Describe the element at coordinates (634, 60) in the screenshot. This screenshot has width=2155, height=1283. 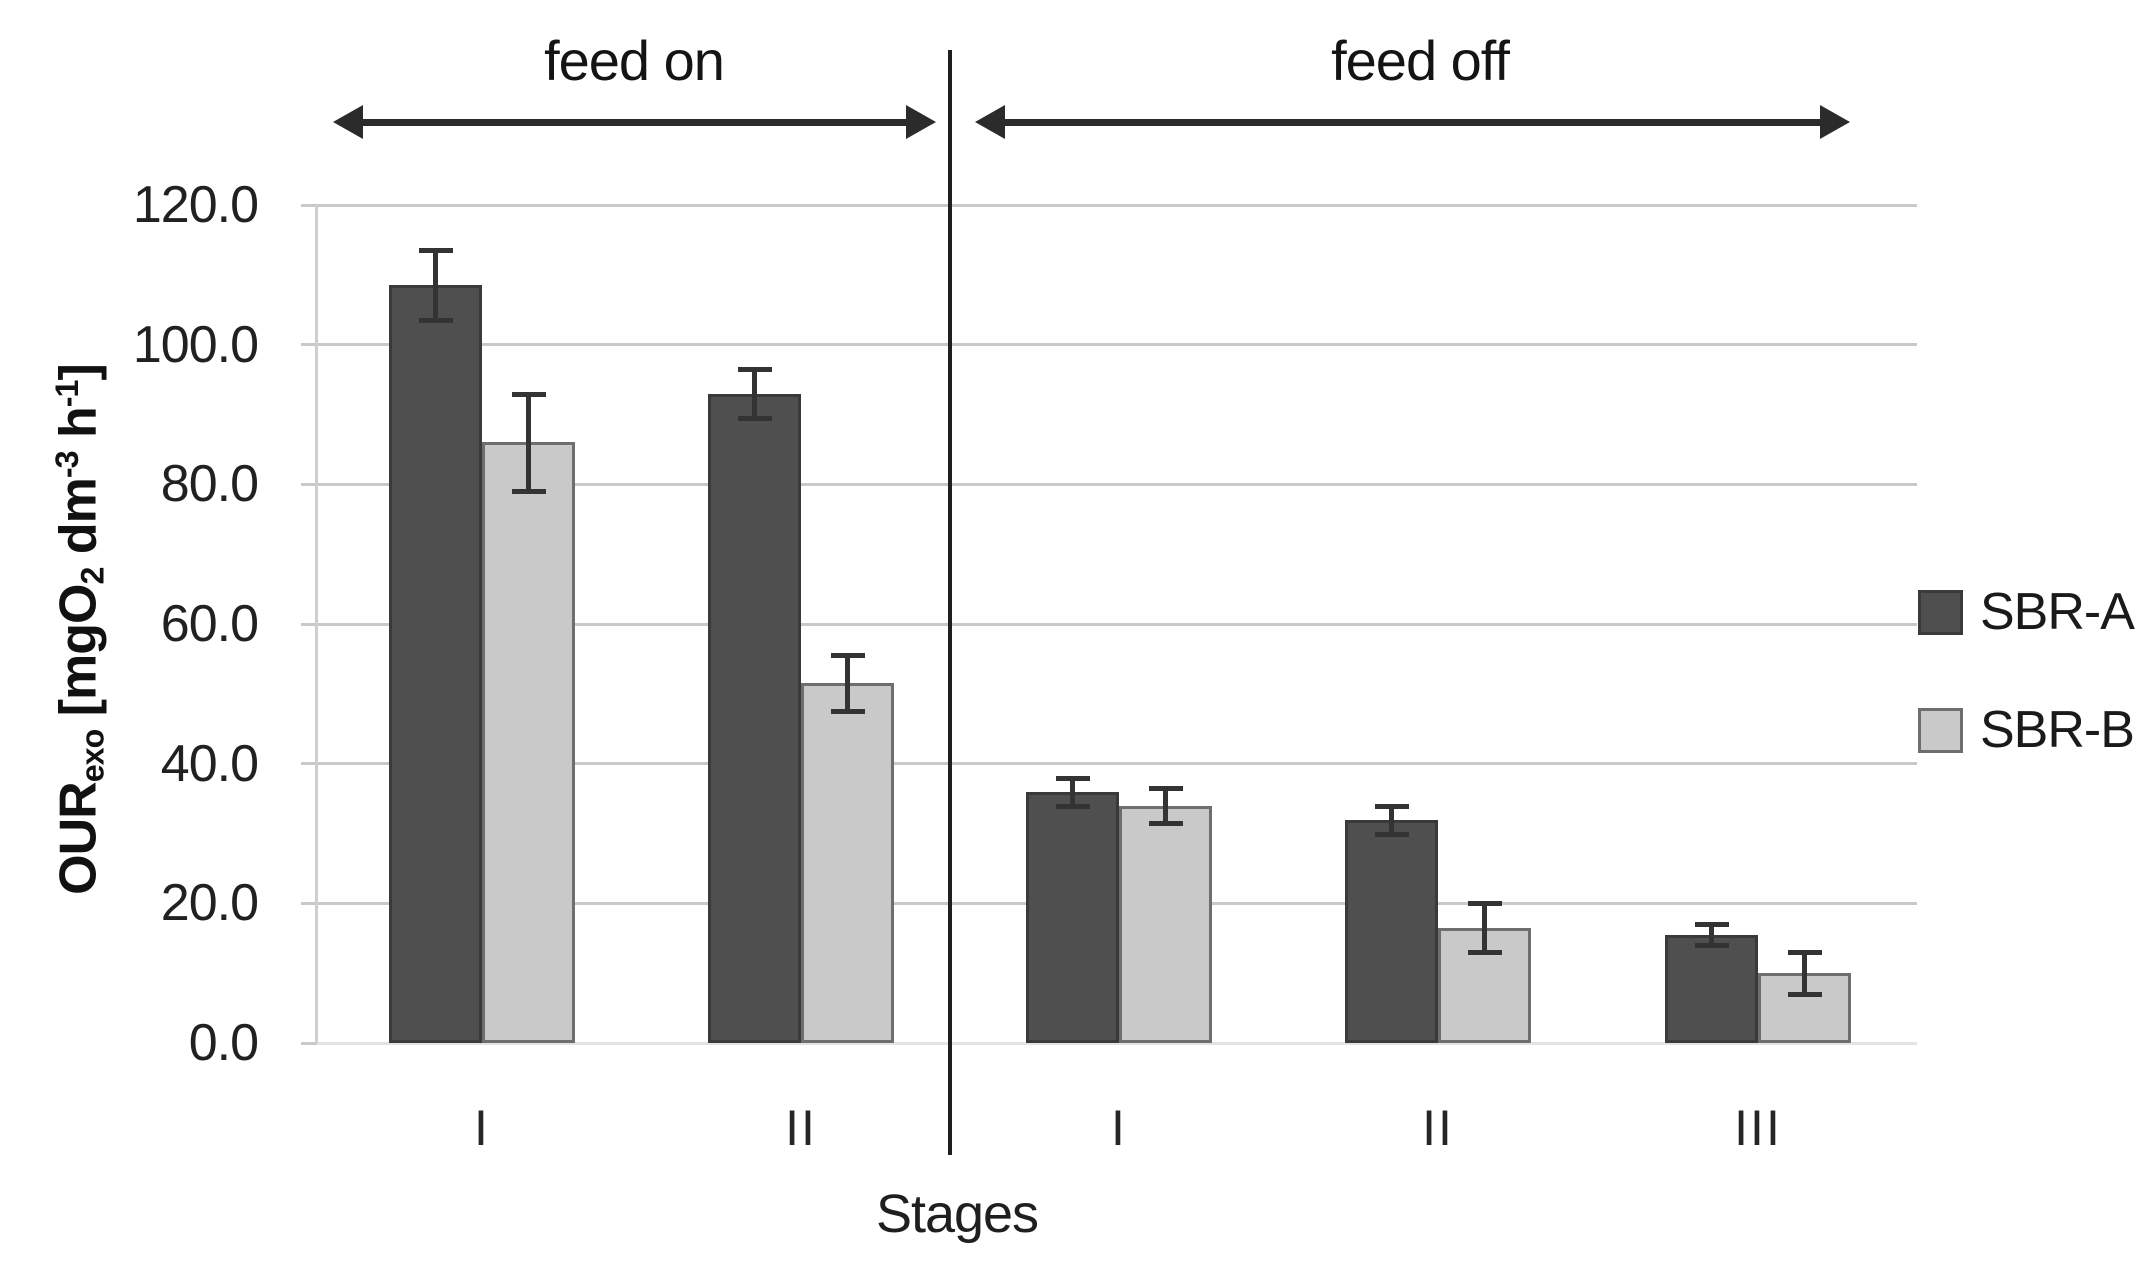
I see `section-label-feed-on: feed on` at that location.